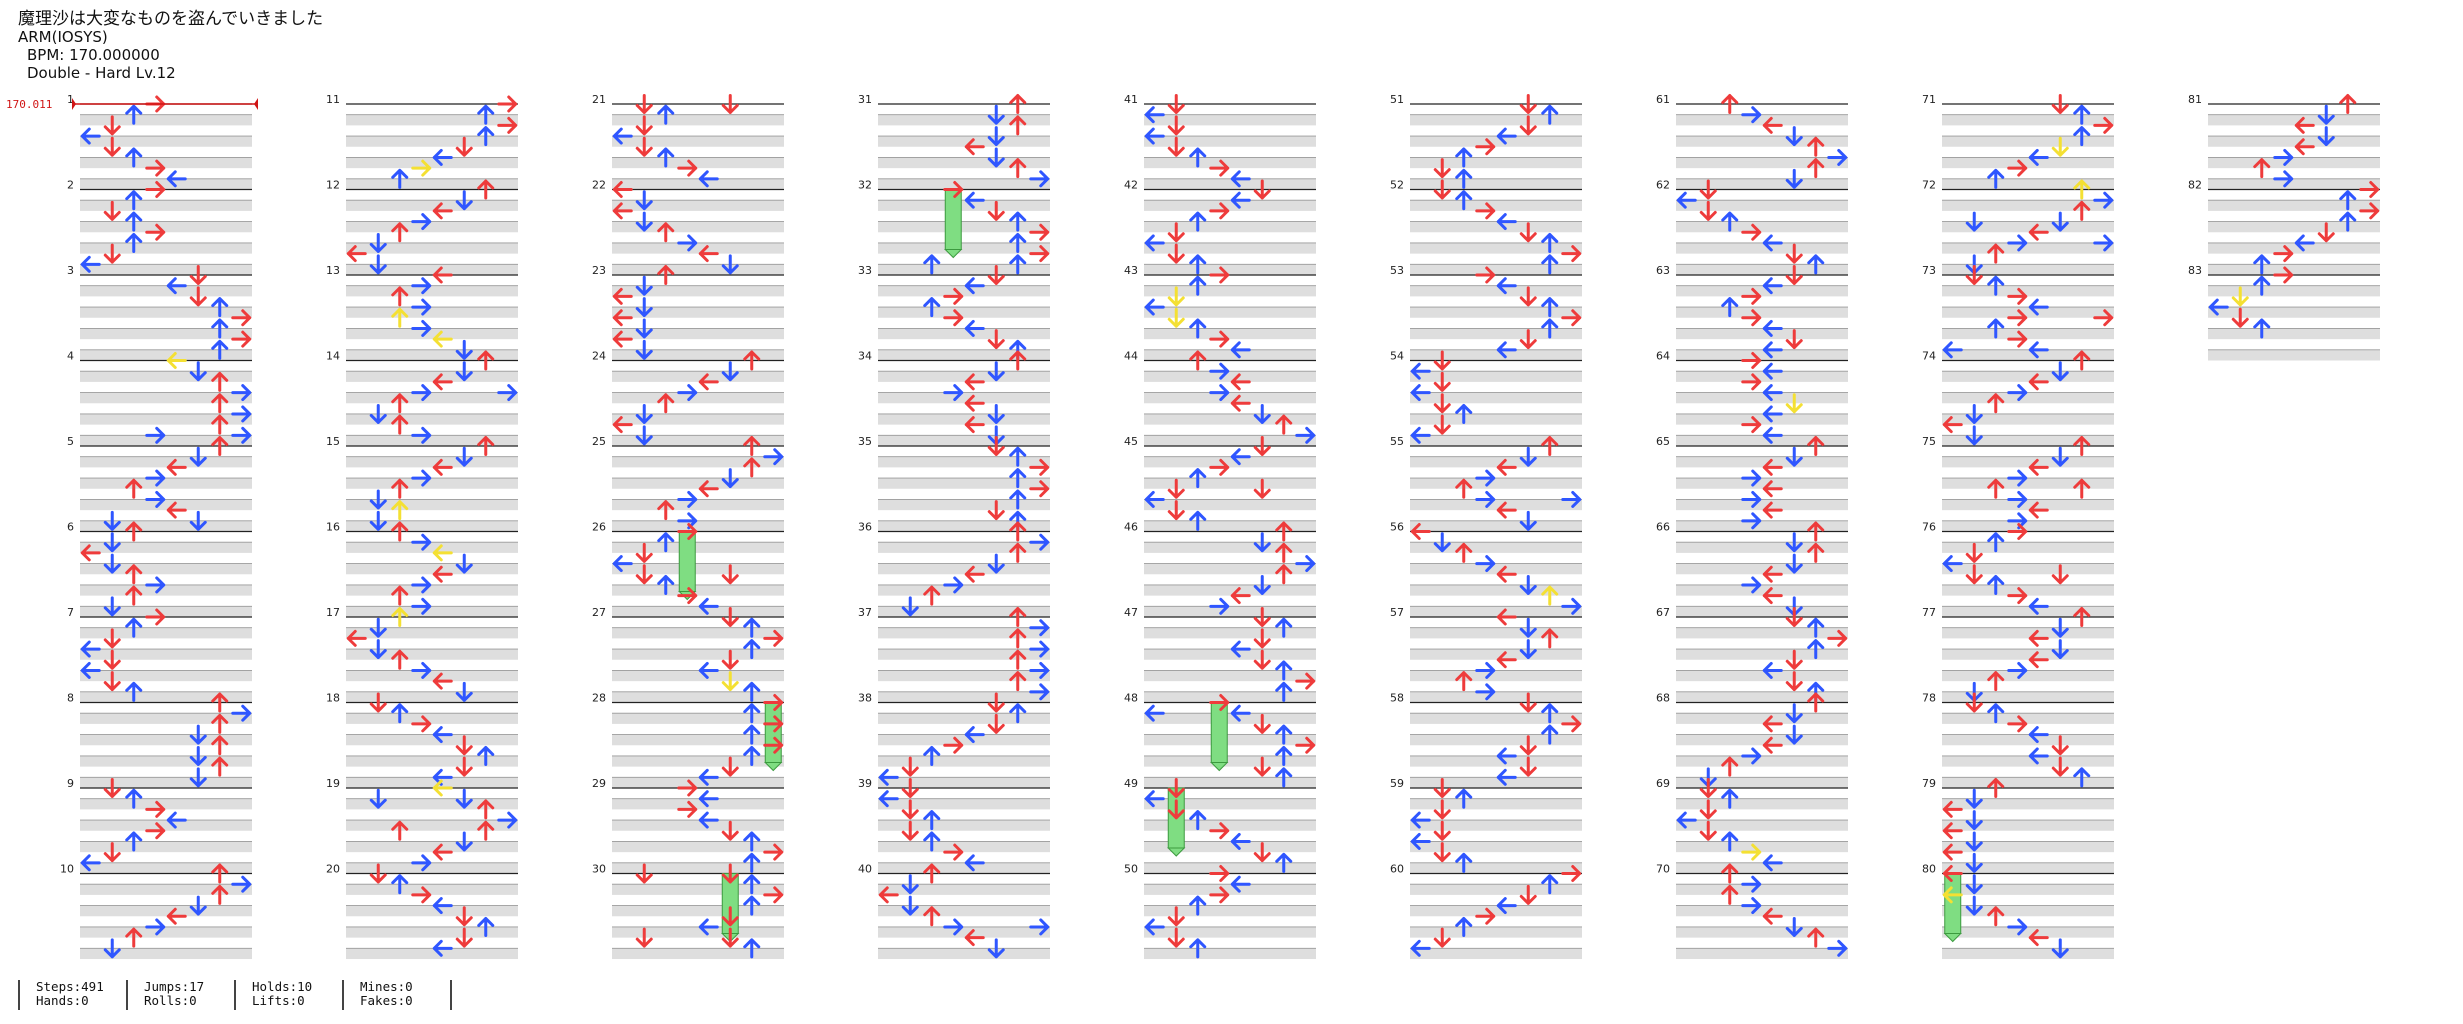  Describe the element at coordinates (74, 104) in the screenshot. I see `bpm-marker-left-tick` at that location.